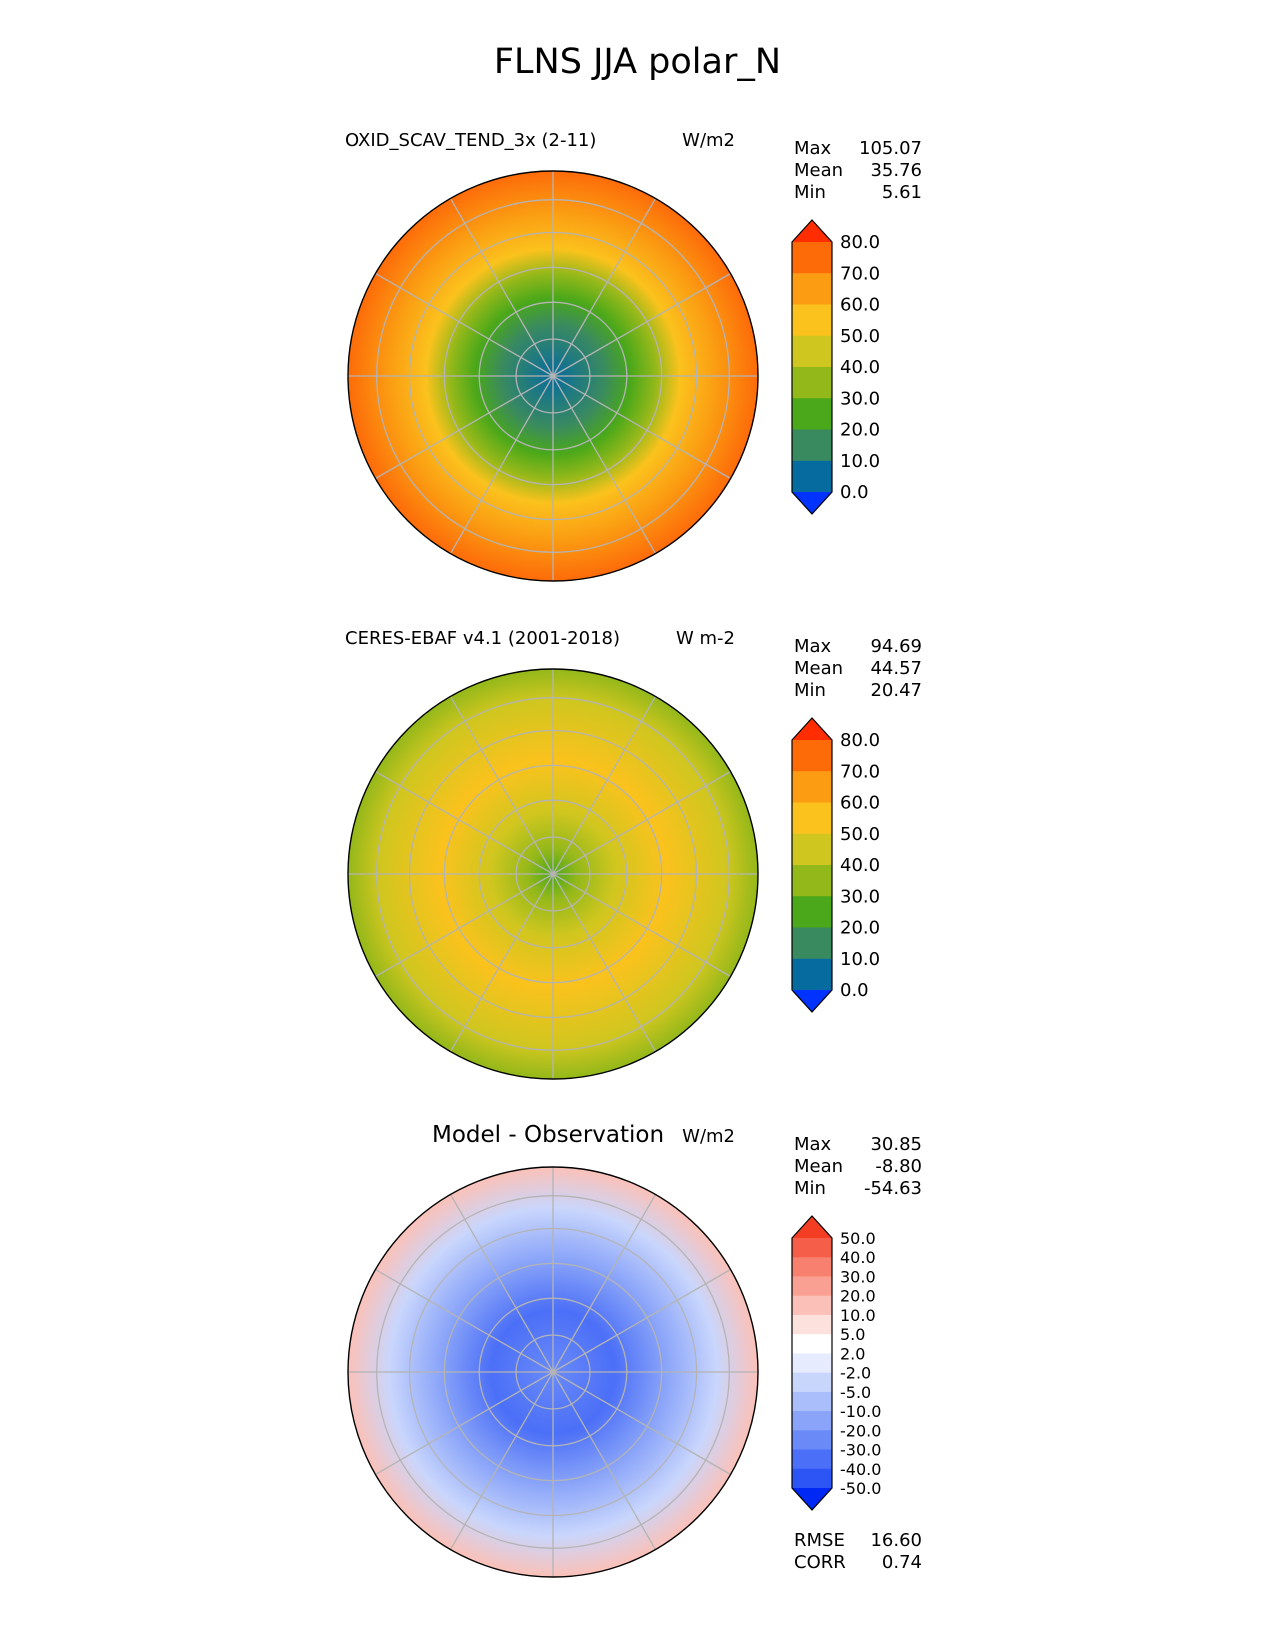 Image resolution: width=1275 pixels, height=1650 pixels. What do you see at coordinates (898, 1166) in the screenshot?
I see `stat-mean: -8.80` at bounding box center [898, 1166].